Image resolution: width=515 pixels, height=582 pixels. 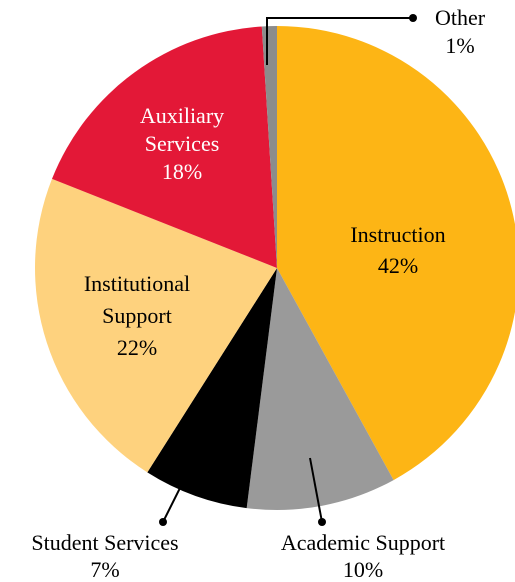 What do you see at coordinates (397, 234) in the screenshot?
I see `slice-label: Instruction` at bounding box center [397, 234].